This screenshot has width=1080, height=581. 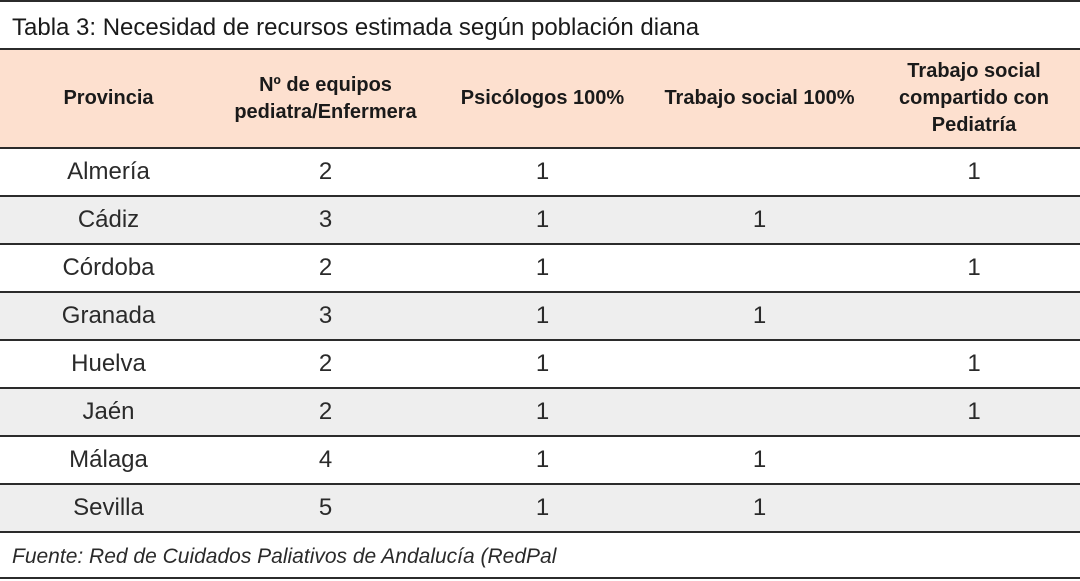 What do you see at coordinates (540, 49) in the screenshot?
I see `title-rule` at bounding box center [540, 49].